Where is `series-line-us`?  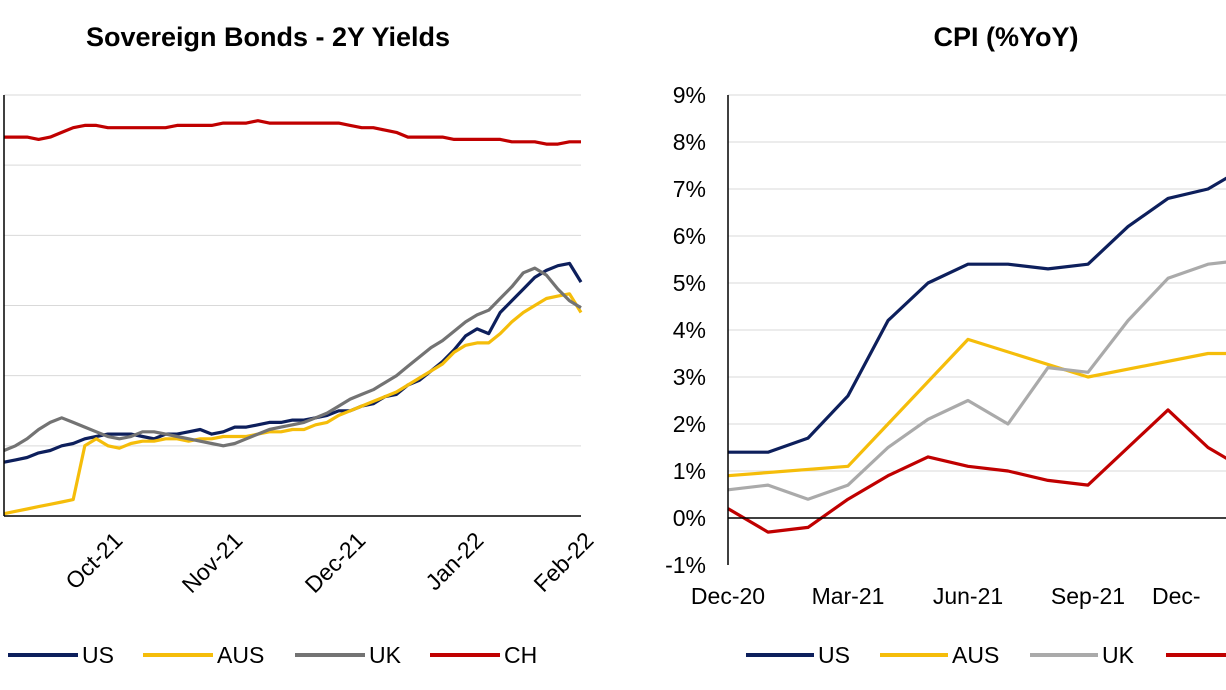
series-line-us is located at coordinates (293, 362).